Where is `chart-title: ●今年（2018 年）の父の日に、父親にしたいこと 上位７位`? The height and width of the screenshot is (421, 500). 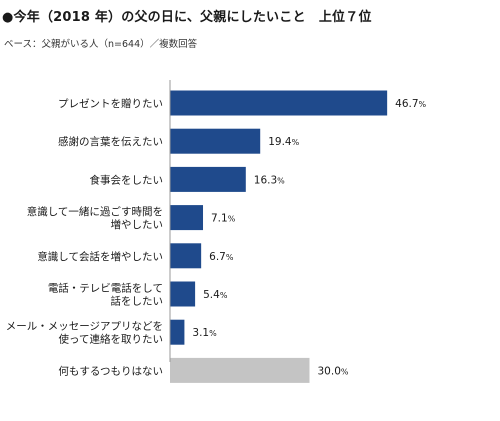 chart-title: ●今年（2018 年）の父の日に、父親にしたいこと 上位７位 is located at coordinates (187, 17).